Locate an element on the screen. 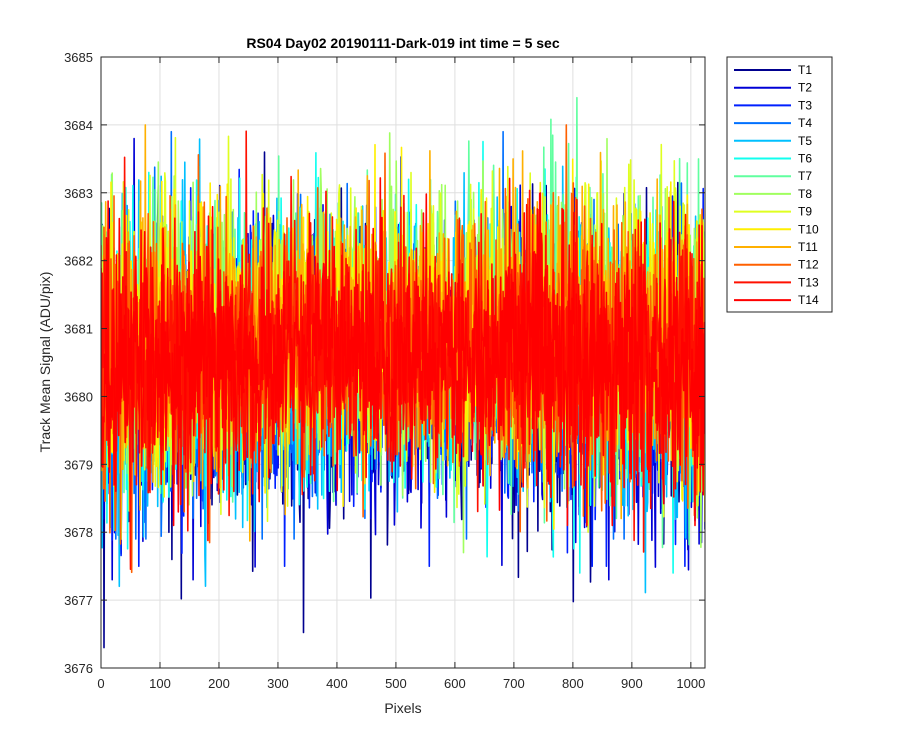  x-tick-label: 1000 is located at coordinates (690, 683).